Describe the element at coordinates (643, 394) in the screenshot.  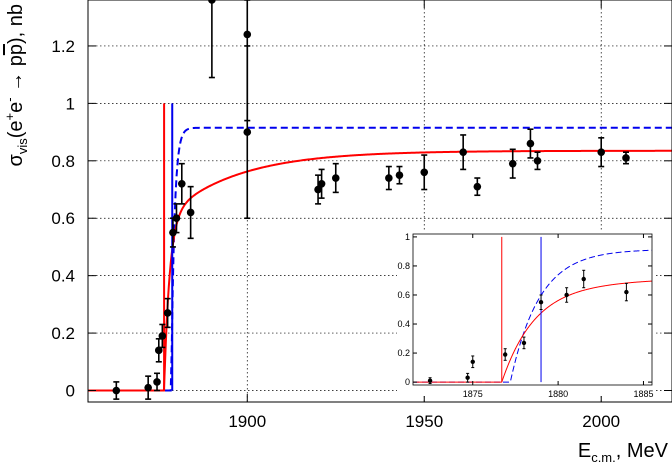
I see `x-tick-label: 1885` at that location.